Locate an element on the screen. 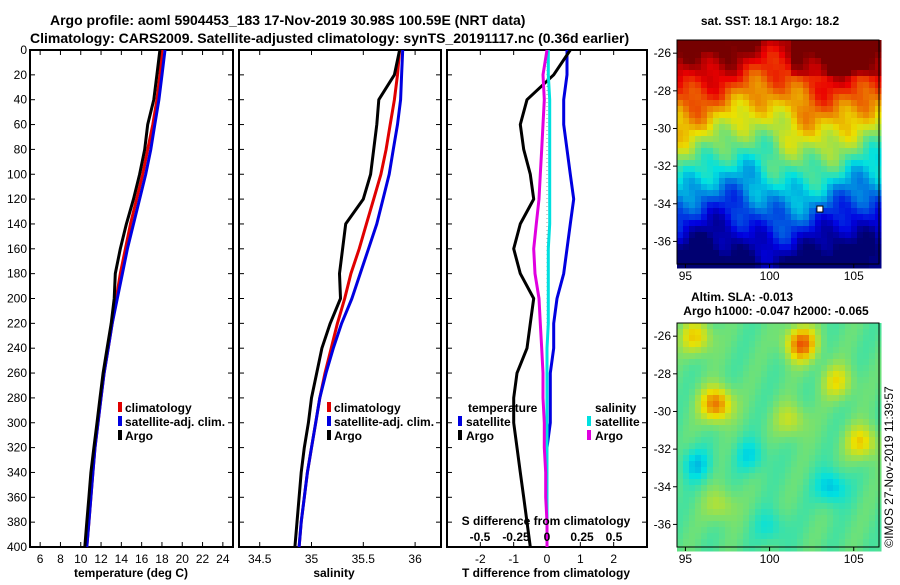  lat-tick-label: -26 is located at coordinates (663, 53).